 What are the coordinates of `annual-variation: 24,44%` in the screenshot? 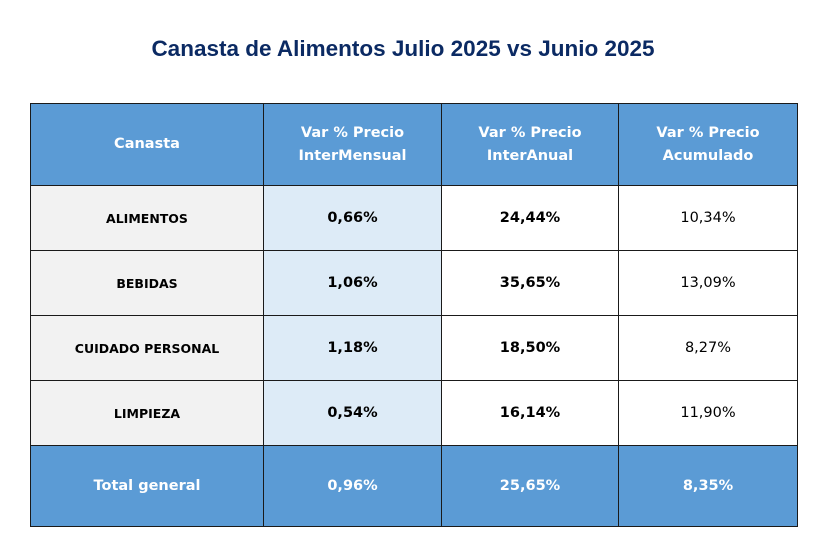 It's located at (530, 218).